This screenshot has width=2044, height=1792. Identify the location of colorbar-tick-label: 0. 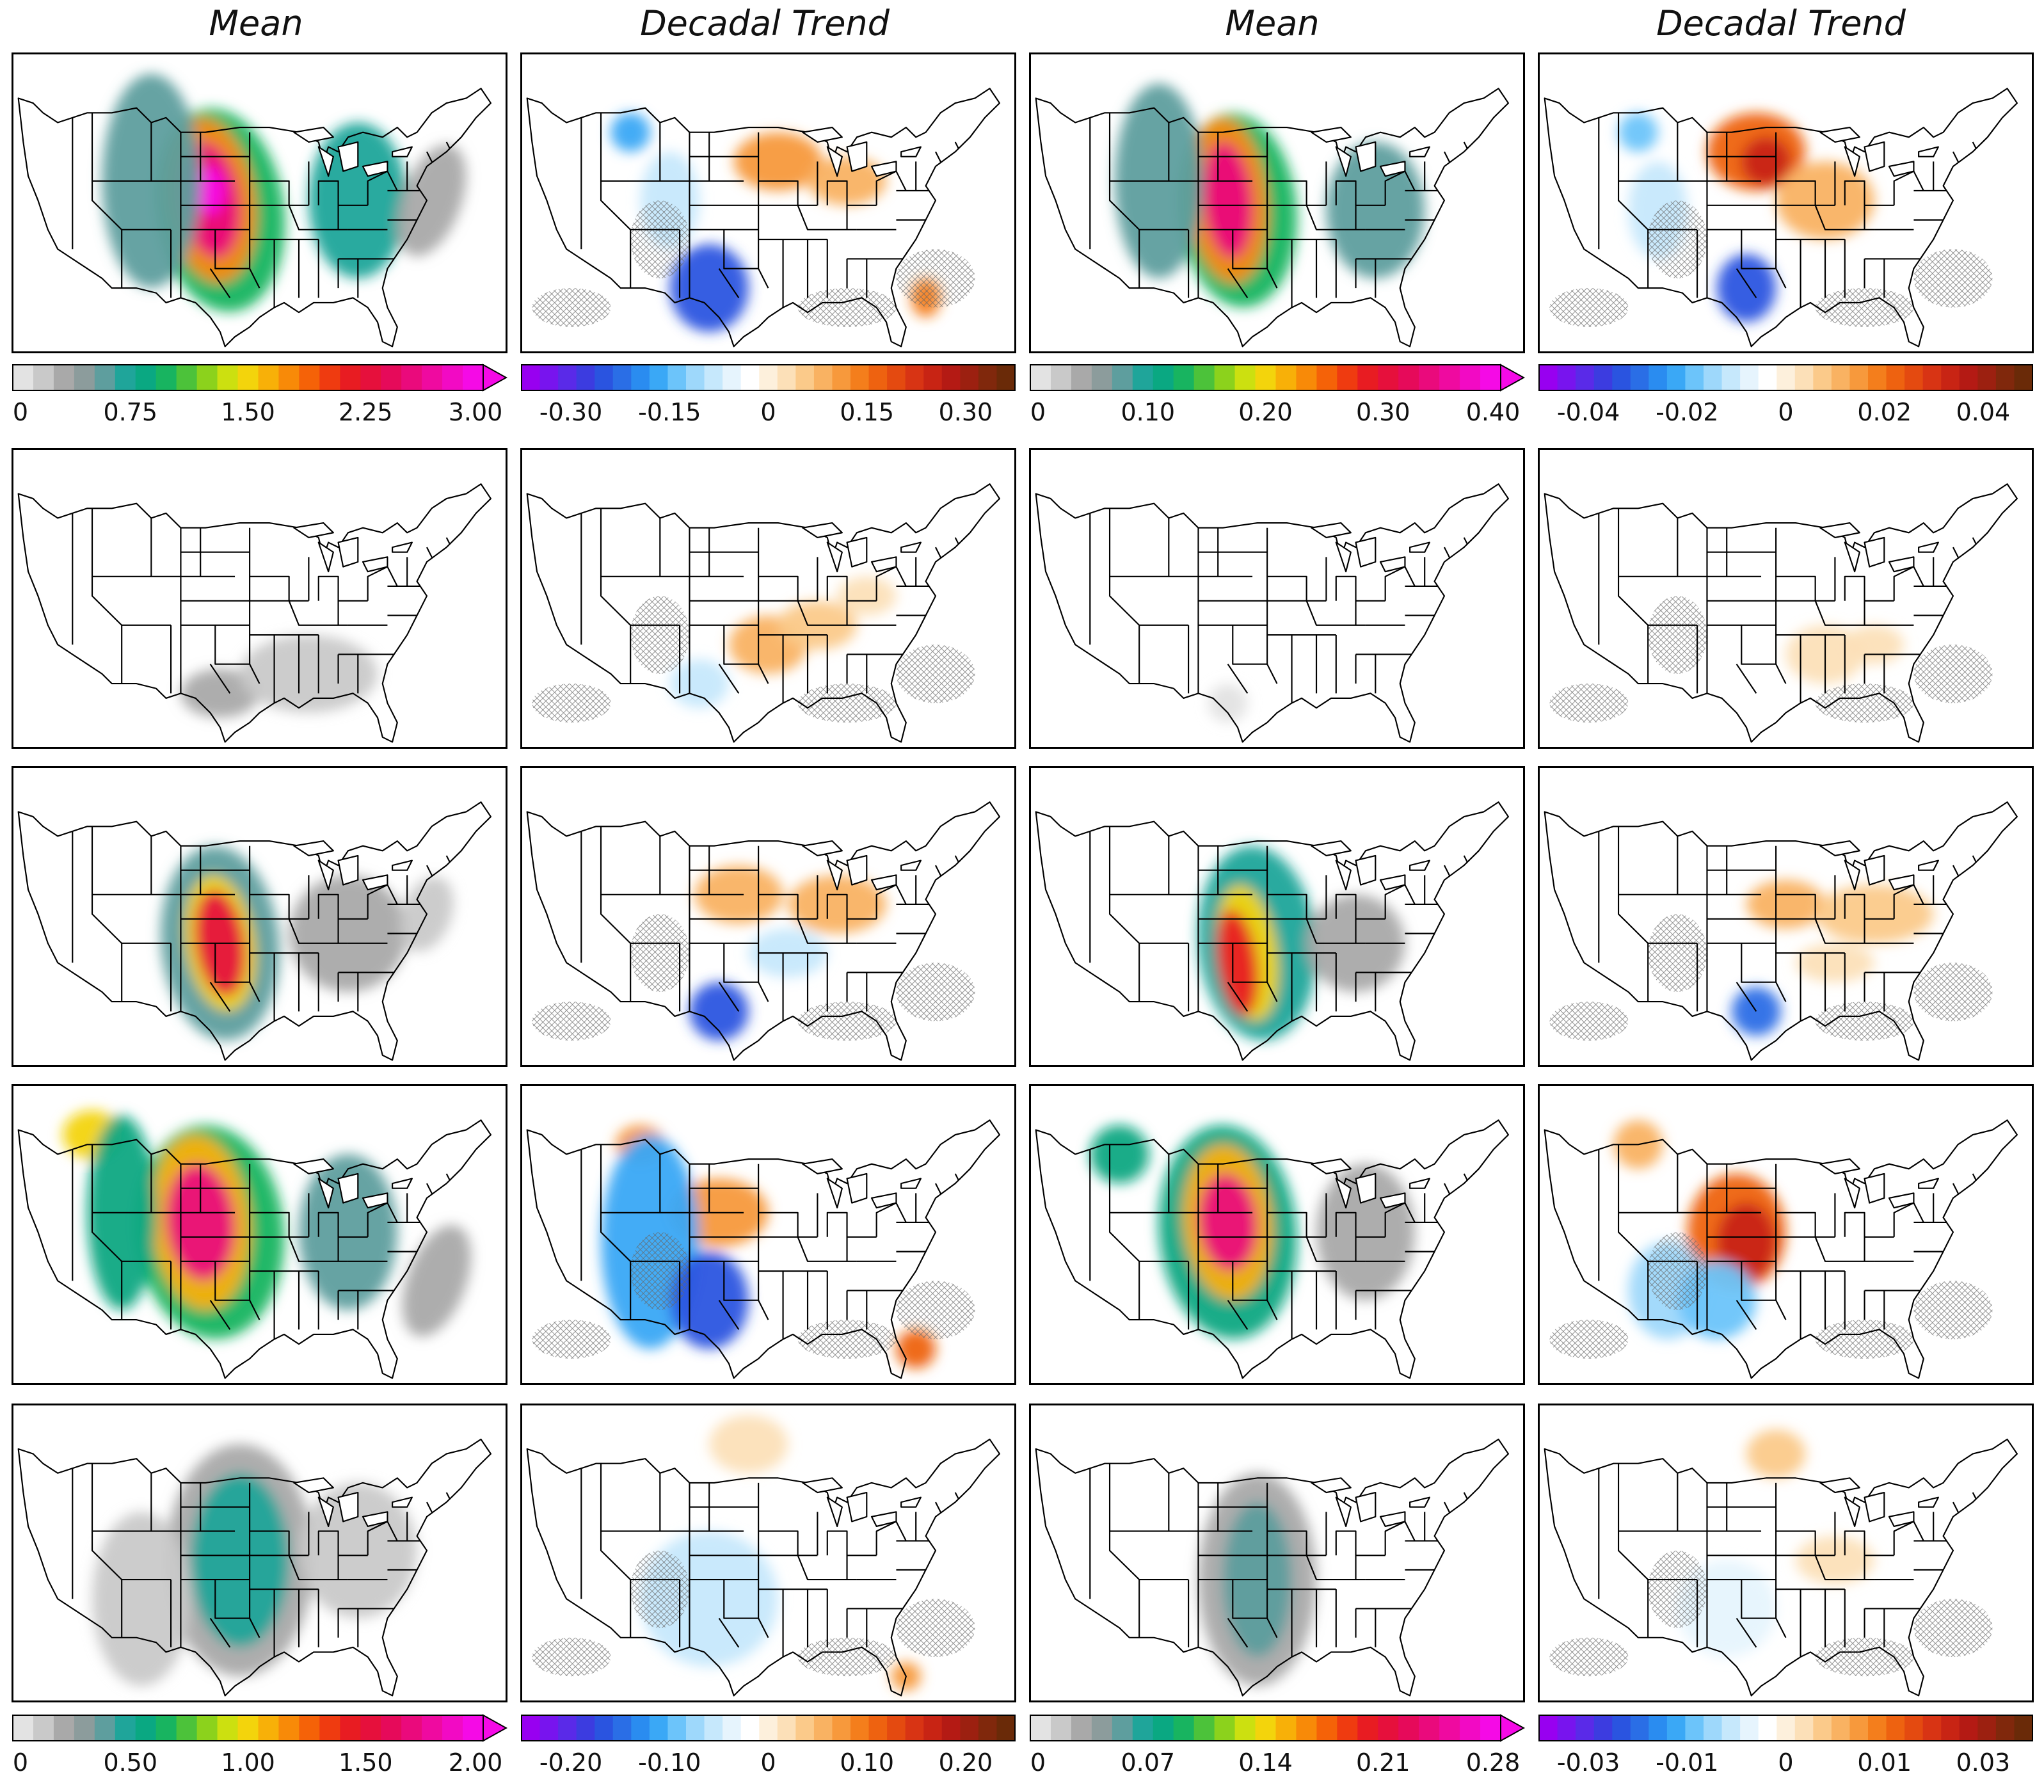
(1038, 1762).